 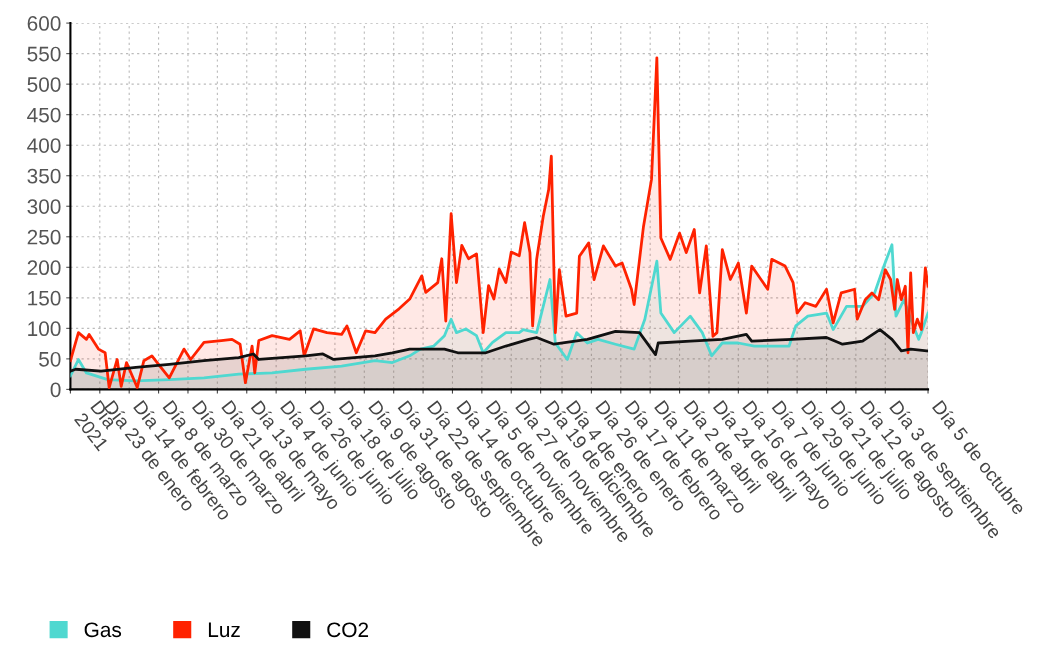 I want to click on y-tick-label: 600, so click(x=44, y=23).